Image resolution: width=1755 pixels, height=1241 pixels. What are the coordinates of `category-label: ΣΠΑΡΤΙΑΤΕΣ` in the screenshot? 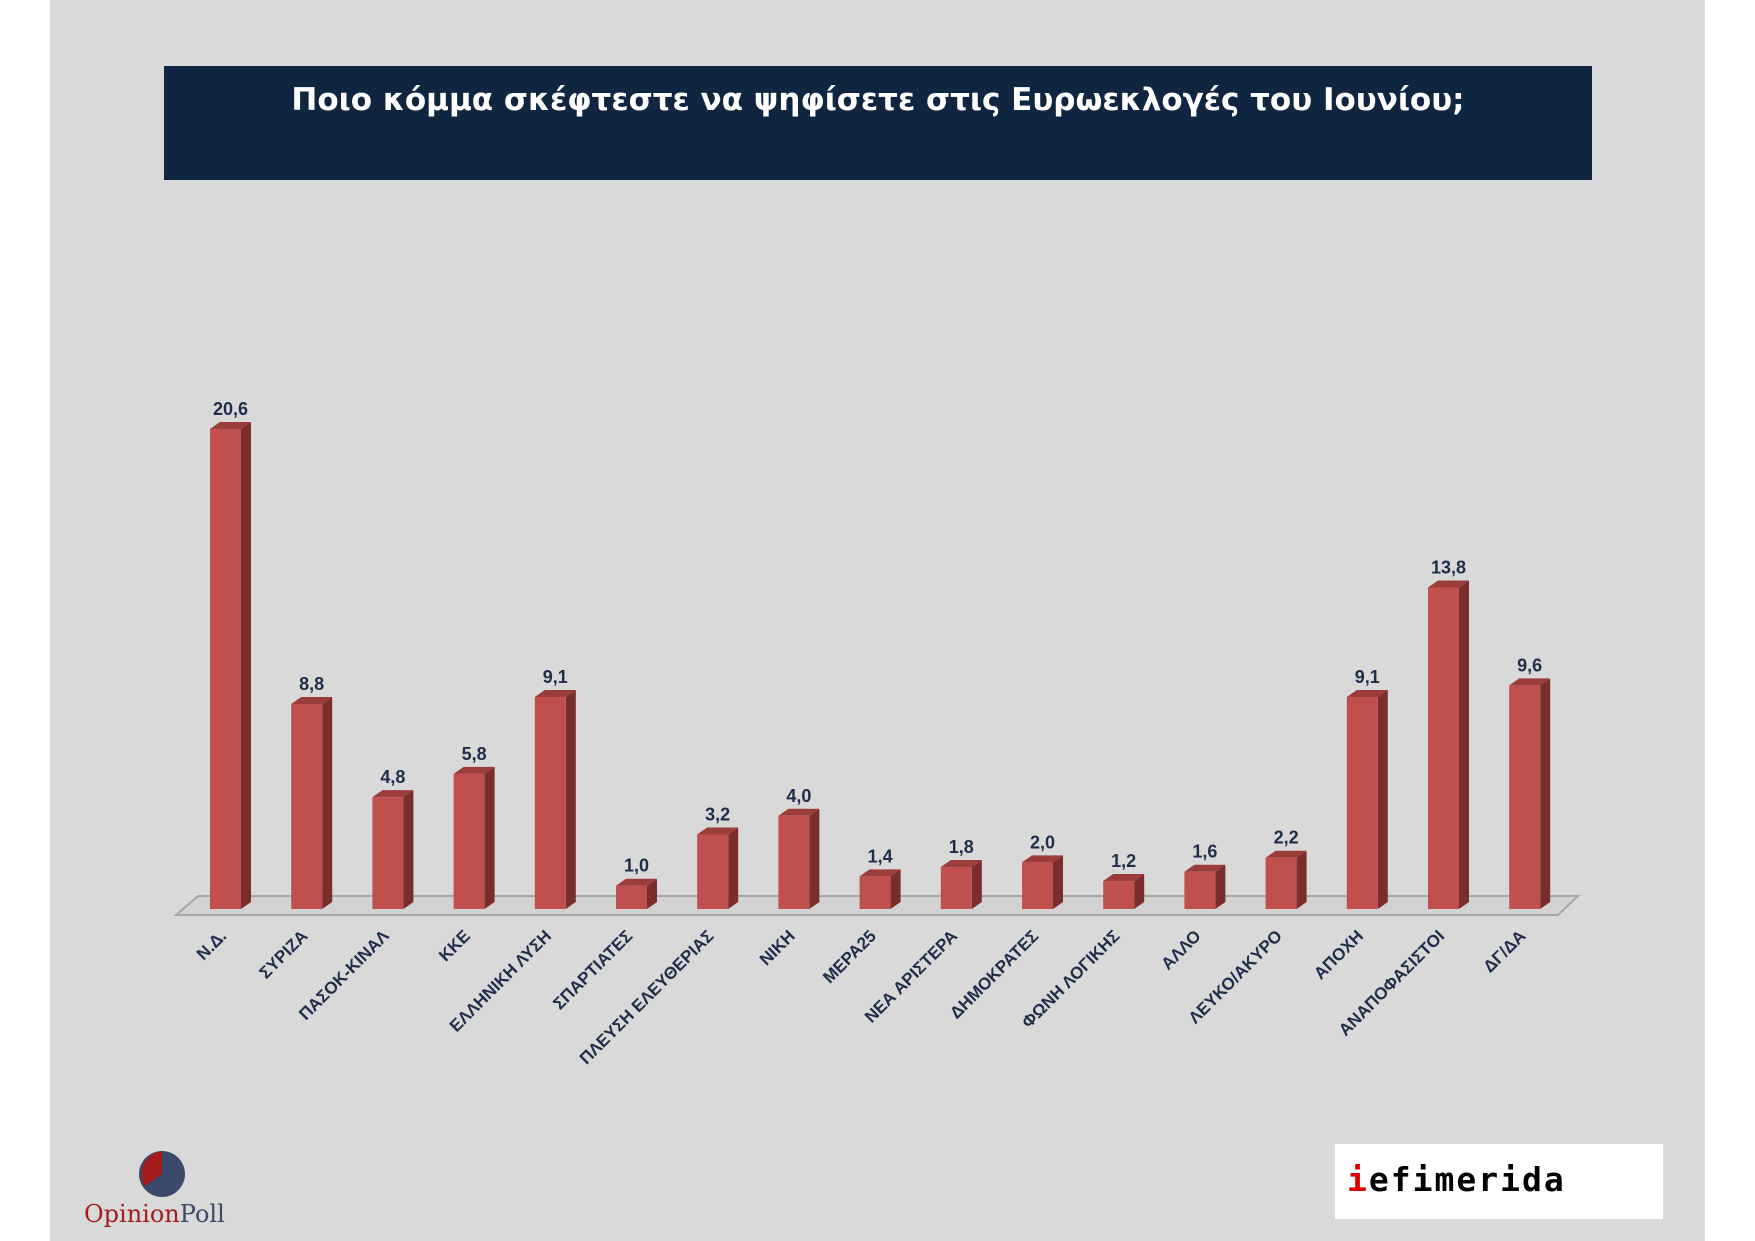 It's located at (592, 969).